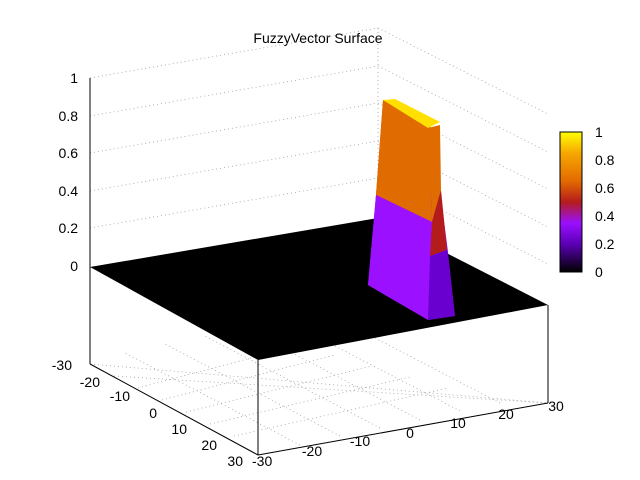 This screenshot has width=640, height=480. What do you see at coordinates (458, 423) in the screenshot?
I see `x-tick: 10` at bounding box center [458, 423].